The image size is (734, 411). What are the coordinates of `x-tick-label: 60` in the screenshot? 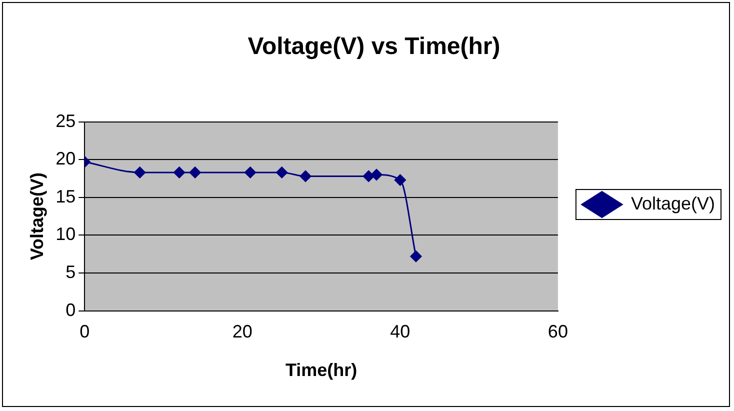 It's located at (558, 332).